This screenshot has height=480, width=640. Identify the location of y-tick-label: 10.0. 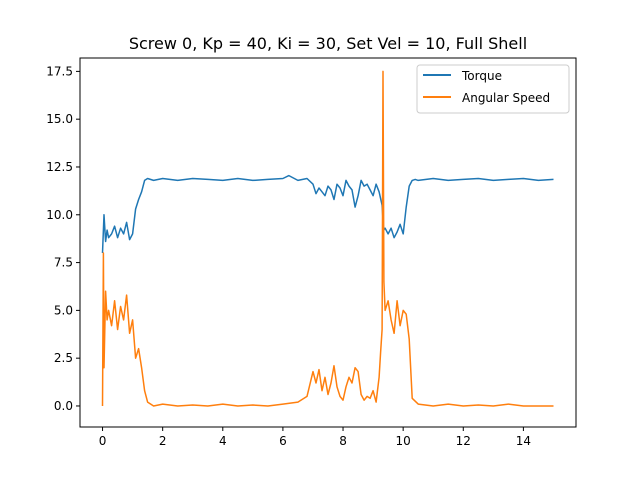
(59, 215).